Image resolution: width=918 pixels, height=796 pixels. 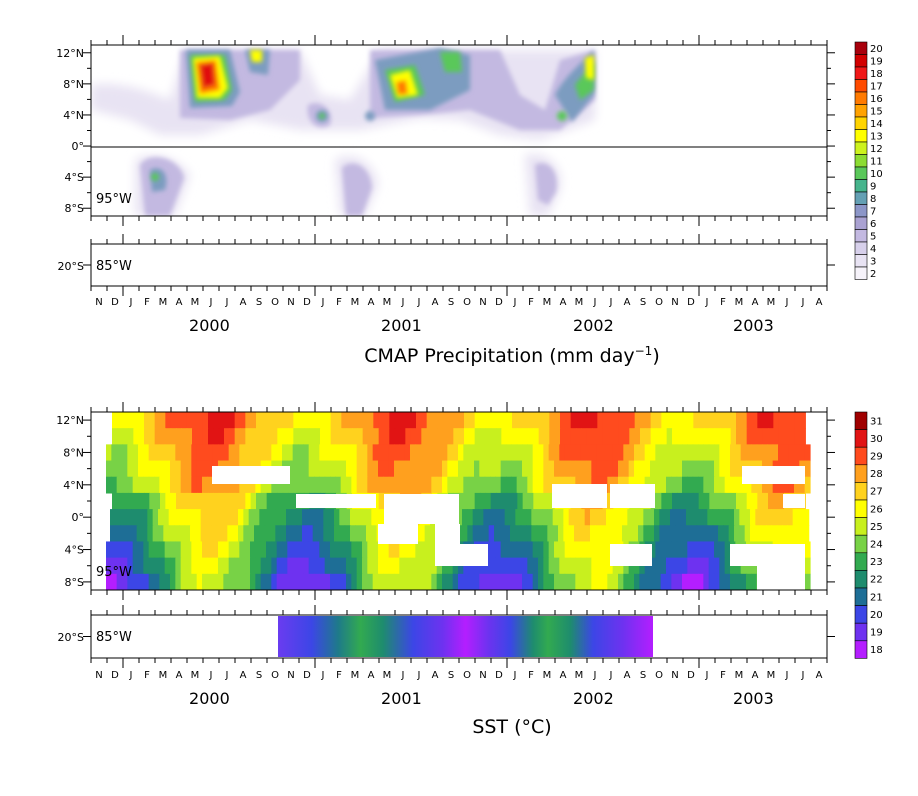 What do you see at coordinates (873, 199) in the screenshot?
I see `colorbar-label: 8` at bounding box center [873, 199].